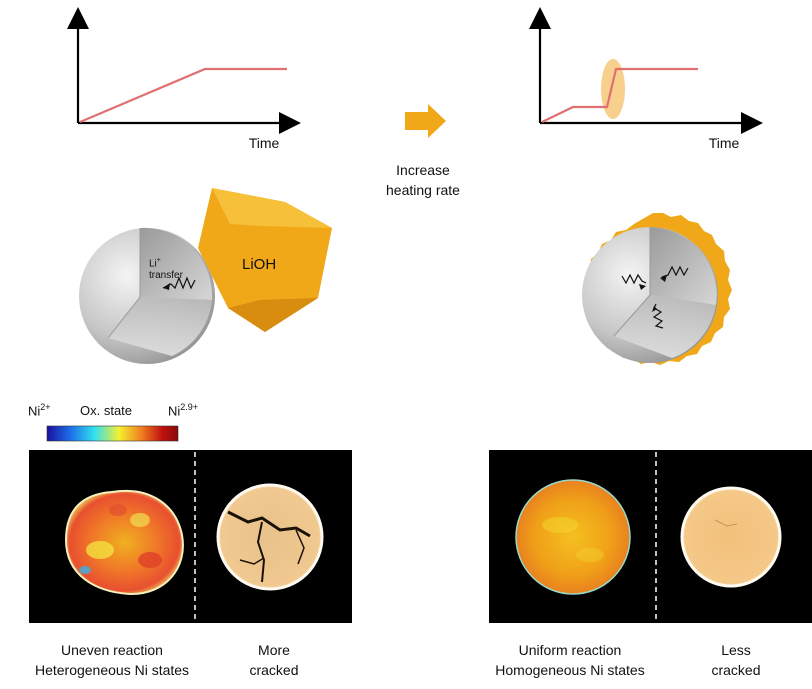 This screenshot has height=689, width=812. What do you see at coordinates (112, 650) in the screenshot?
I see `left-a-caption-line1: Uneven reaction` at bounding box center [112, 650].